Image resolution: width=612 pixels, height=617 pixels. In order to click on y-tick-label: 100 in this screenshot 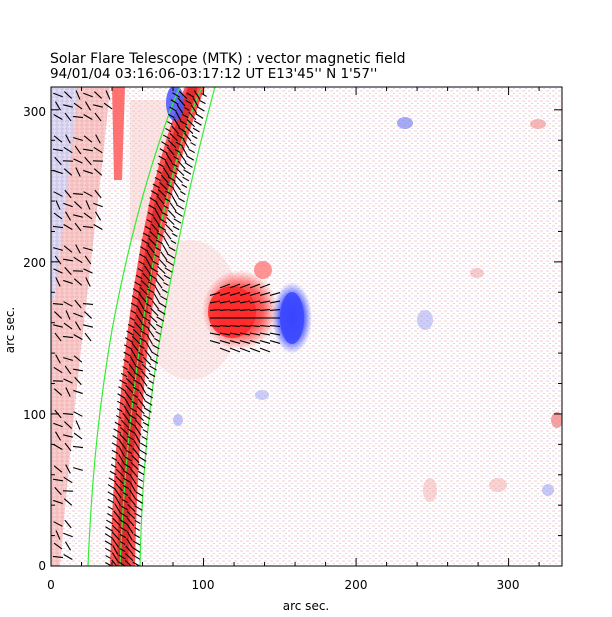, I will do `click(34, 415)`.